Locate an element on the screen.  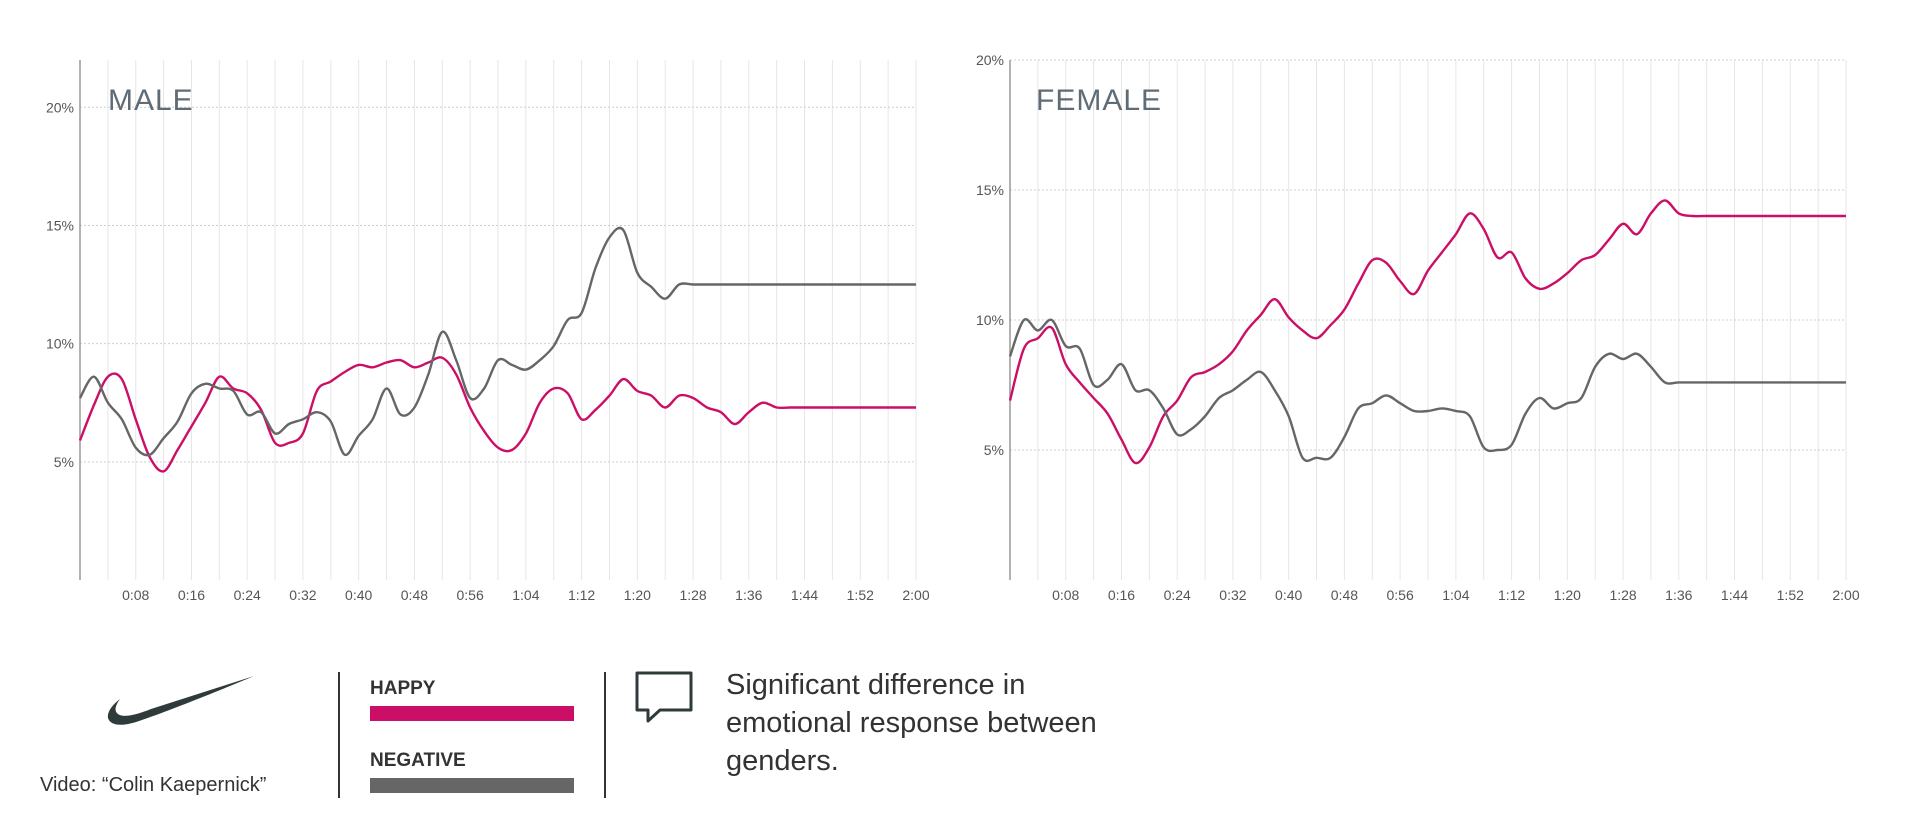
brand-block: Video: “Colin Kaepernick” is located at coordinates (170, 744).